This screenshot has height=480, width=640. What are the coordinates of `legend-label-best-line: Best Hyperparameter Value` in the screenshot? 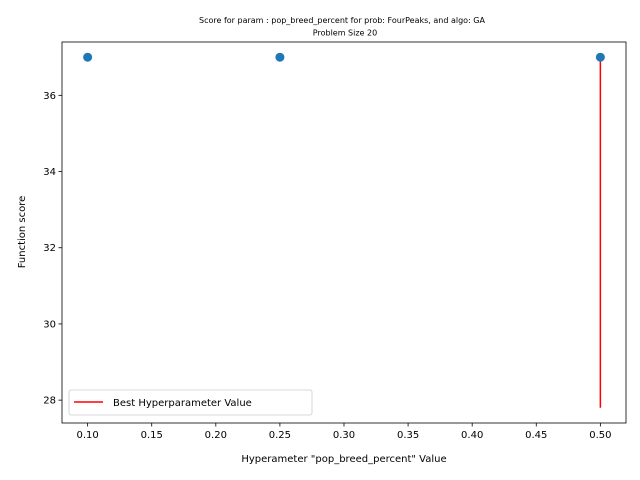 It's located at (182, 403).